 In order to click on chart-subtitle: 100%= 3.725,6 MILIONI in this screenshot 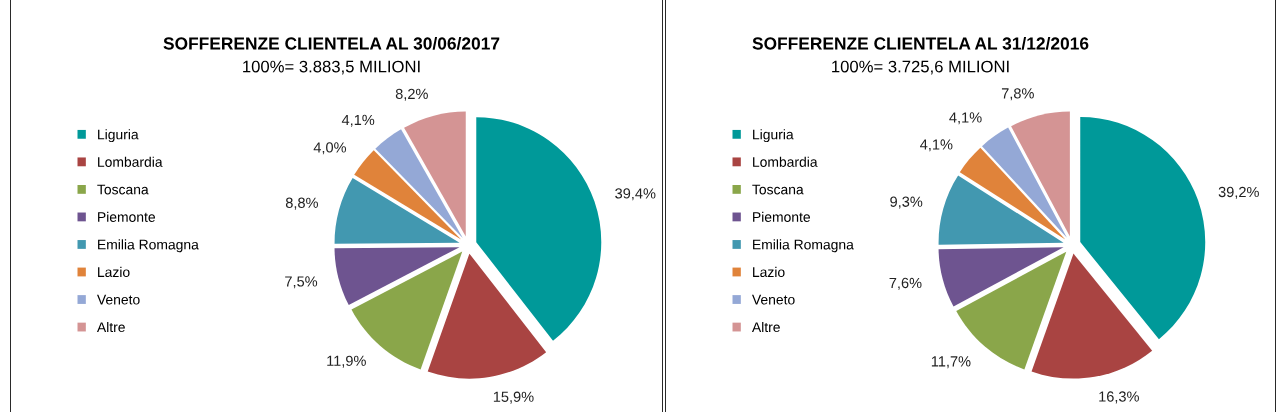, I will do `click(920, 67)`.